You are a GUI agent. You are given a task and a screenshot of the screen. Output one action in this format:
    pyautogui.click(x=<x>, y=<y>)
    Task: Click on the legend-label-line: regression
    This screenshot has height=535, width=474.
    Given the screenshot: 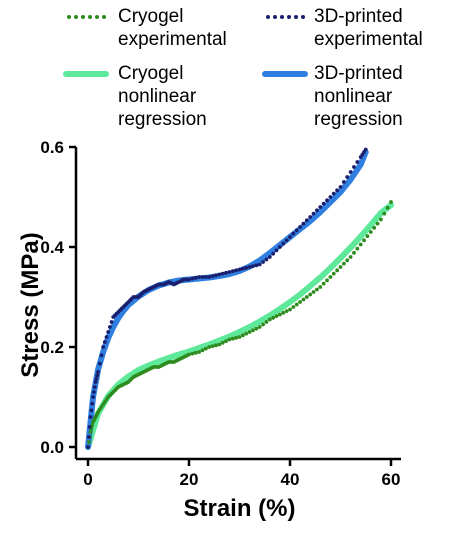 What is the action you would take?
    pyautogui.click(x=358, y=119)
    